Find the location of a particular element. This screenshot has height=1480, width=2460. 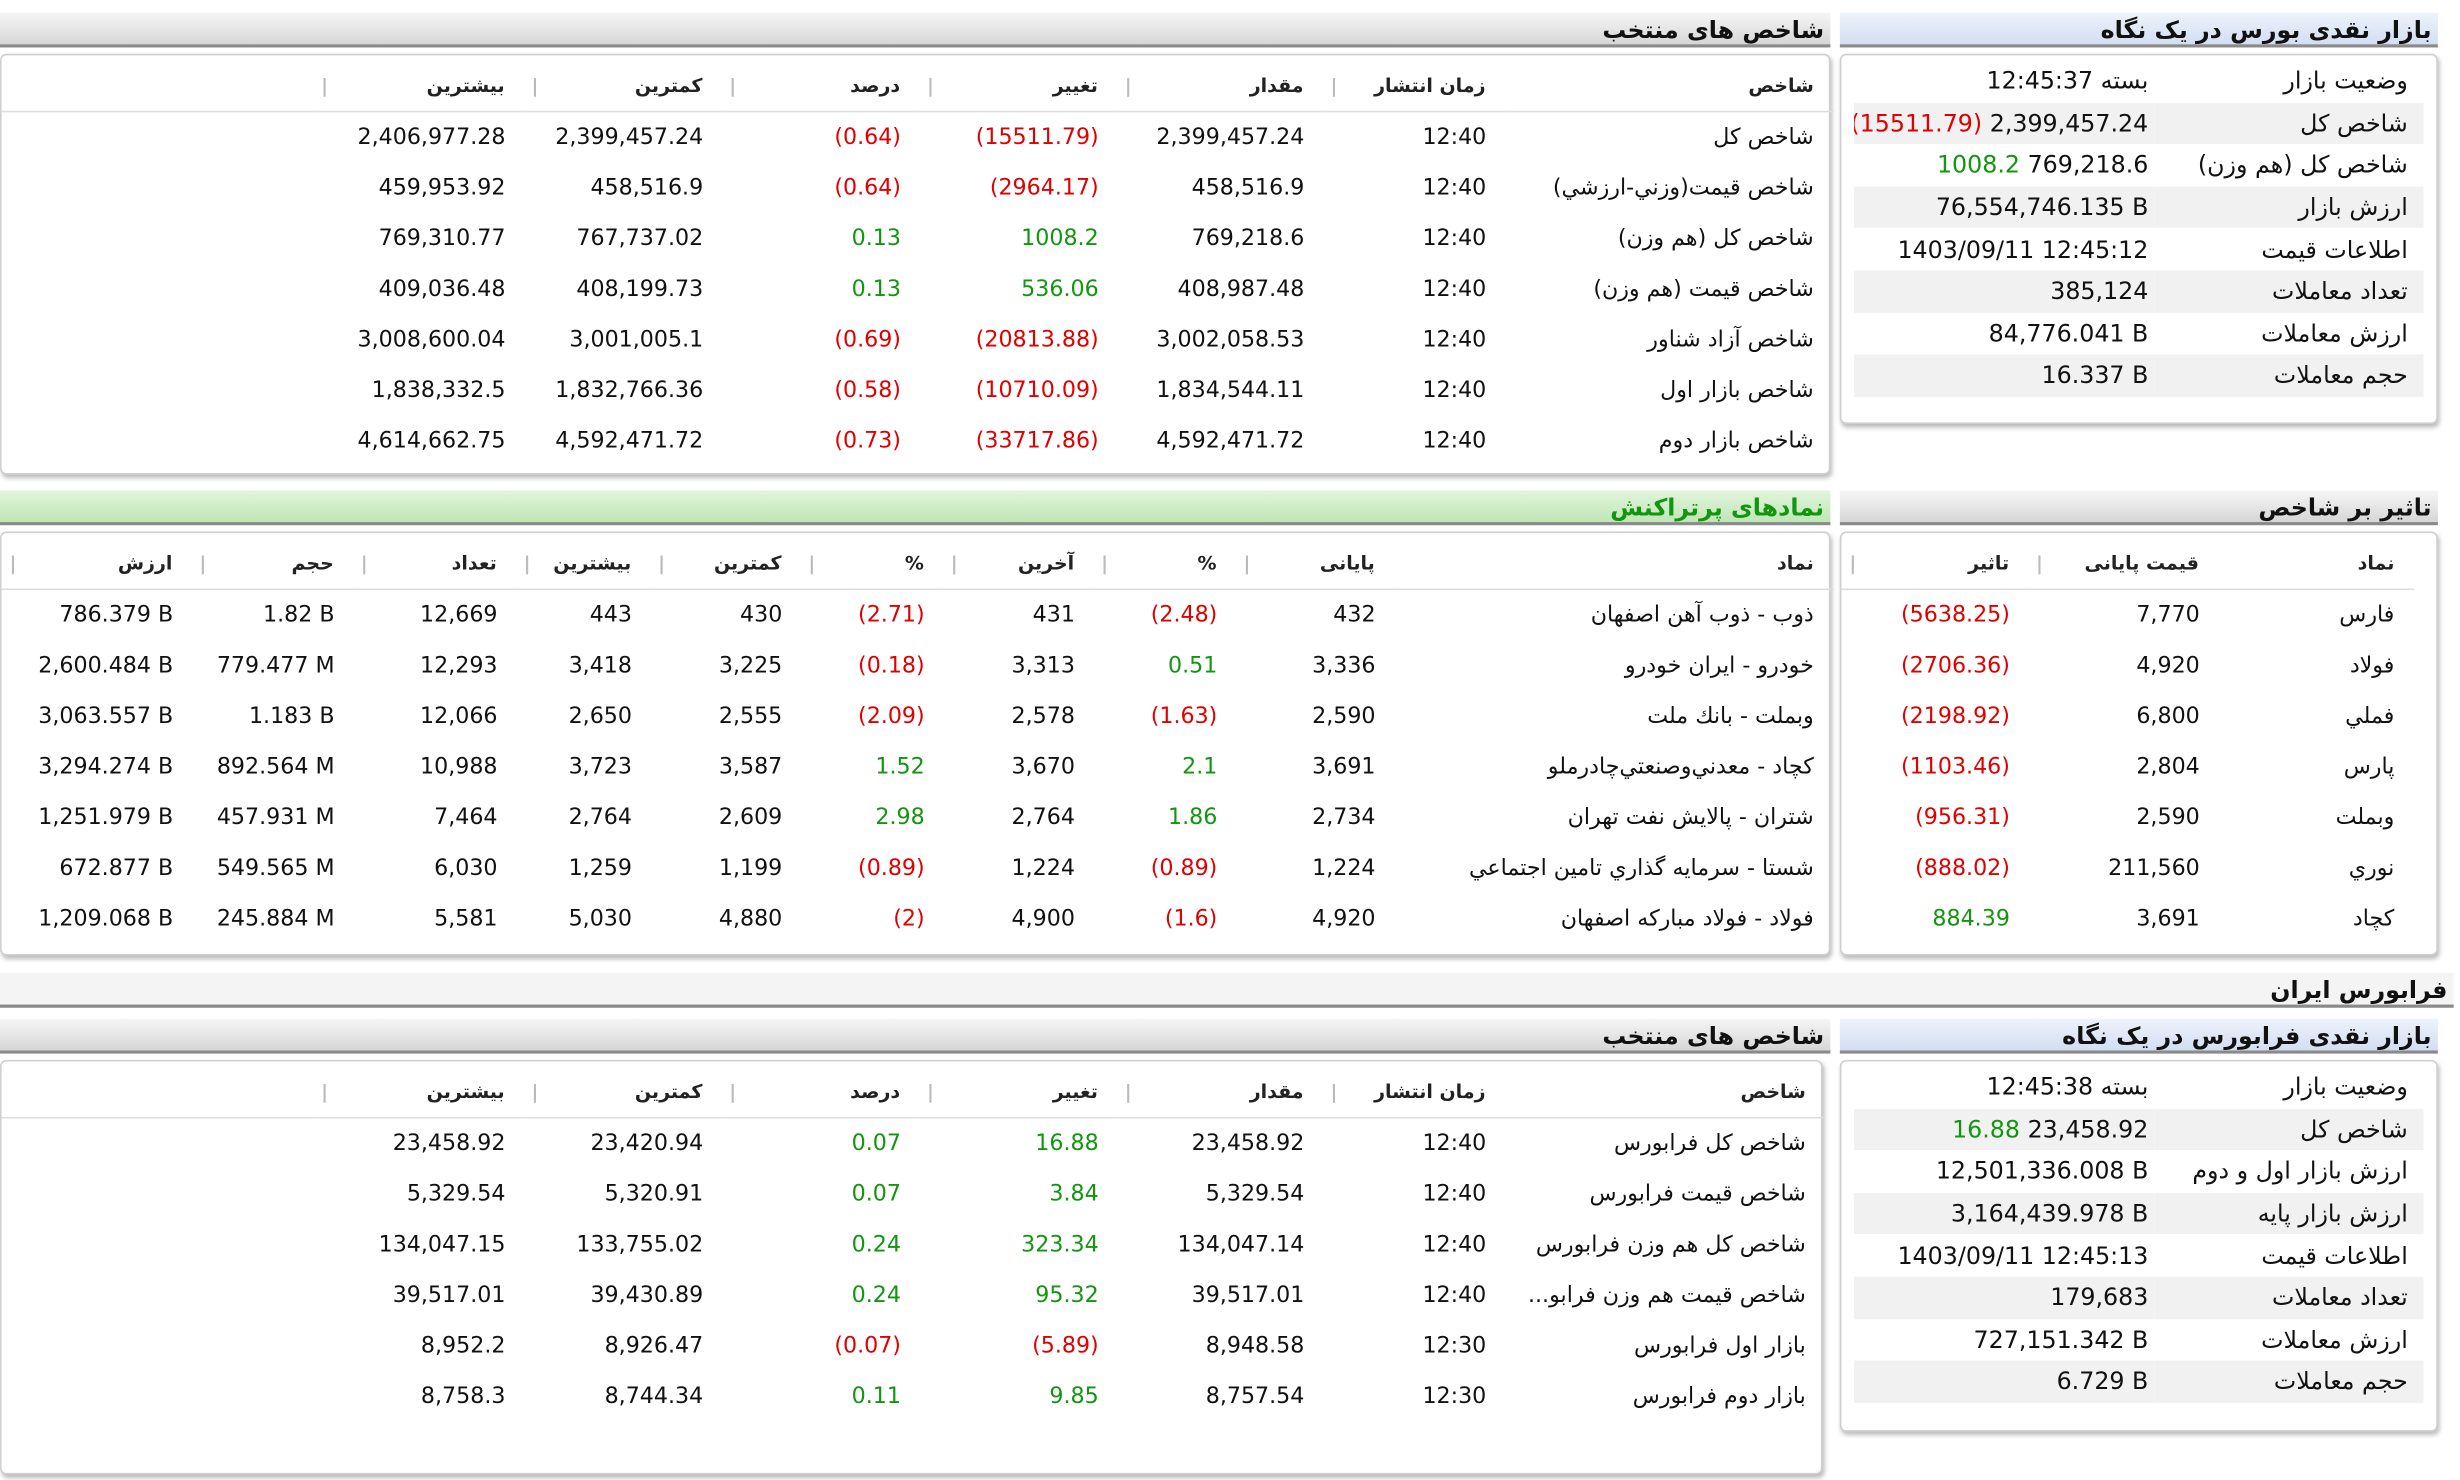

table-cell: 12,669 is located at coordinates (435, 614).